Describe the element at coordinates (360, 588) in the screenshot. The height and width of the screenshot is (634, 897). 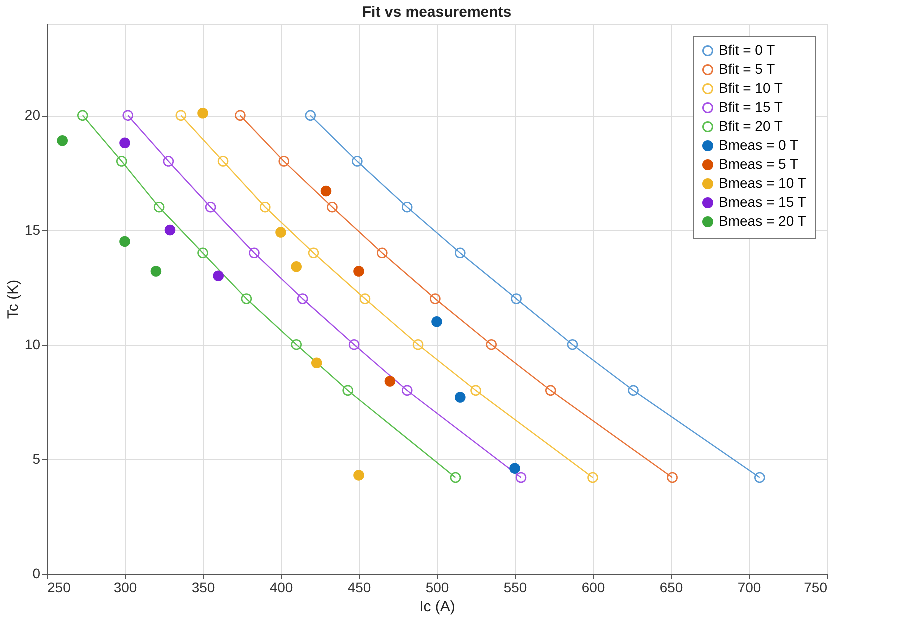
I see `x-tick-label: 450` at that location.